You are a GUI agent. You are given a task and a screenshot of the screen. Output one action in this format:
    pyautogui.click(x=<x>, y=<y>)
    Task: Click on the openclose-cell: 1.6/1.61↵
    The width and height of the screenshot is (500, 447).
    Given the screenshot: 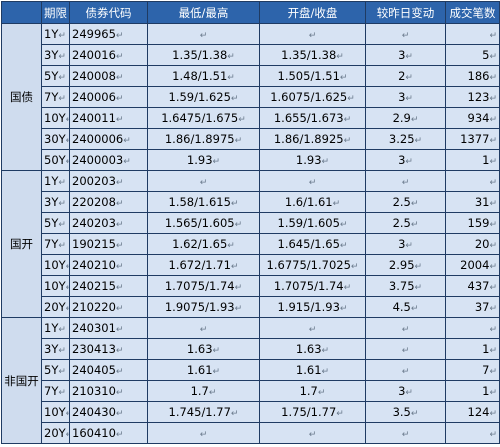 What is the action you would take?
    pyautogui.click(x=312, y=202)
    